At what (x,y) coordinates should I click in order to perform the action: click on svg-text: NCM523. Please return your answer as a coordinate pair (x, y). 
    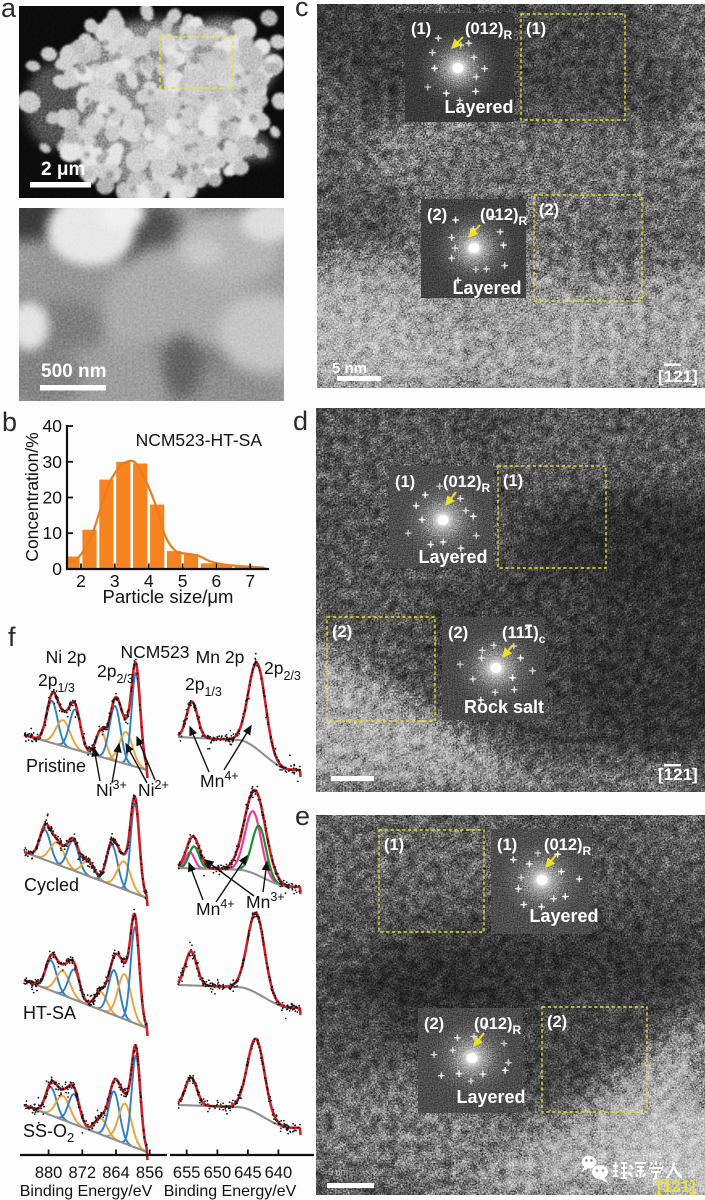
    Looking at the image, I should click on (154, 652).